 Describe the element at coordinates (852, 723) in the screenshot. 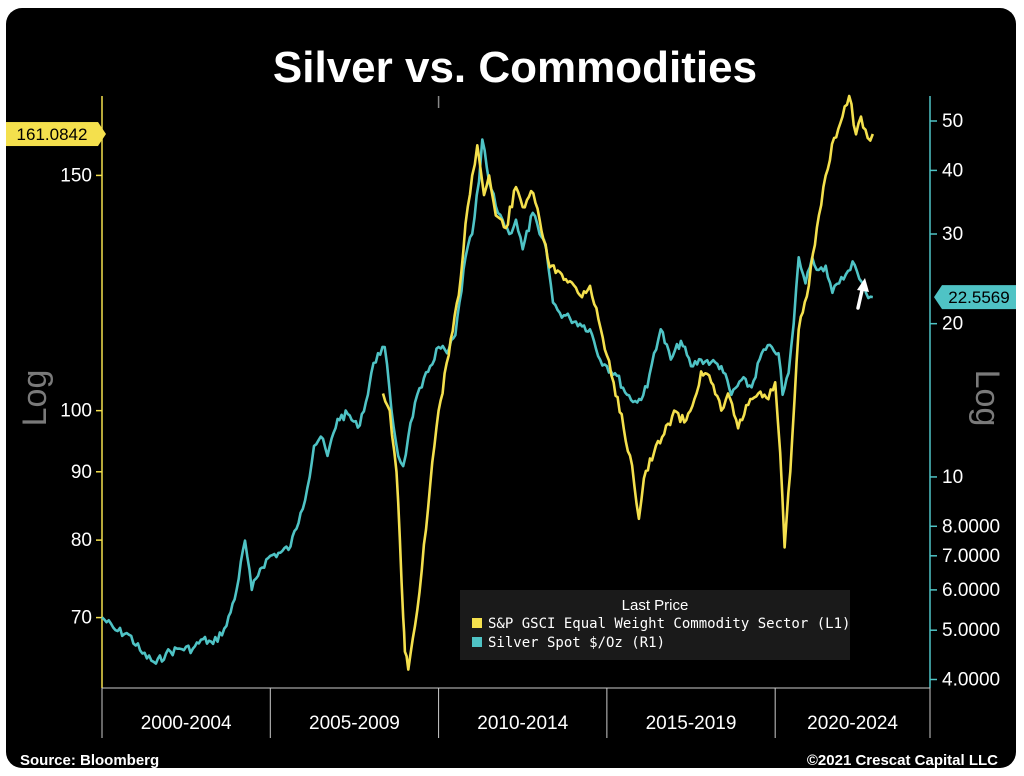

I see `x-band-label: 2020-2024` at that location.